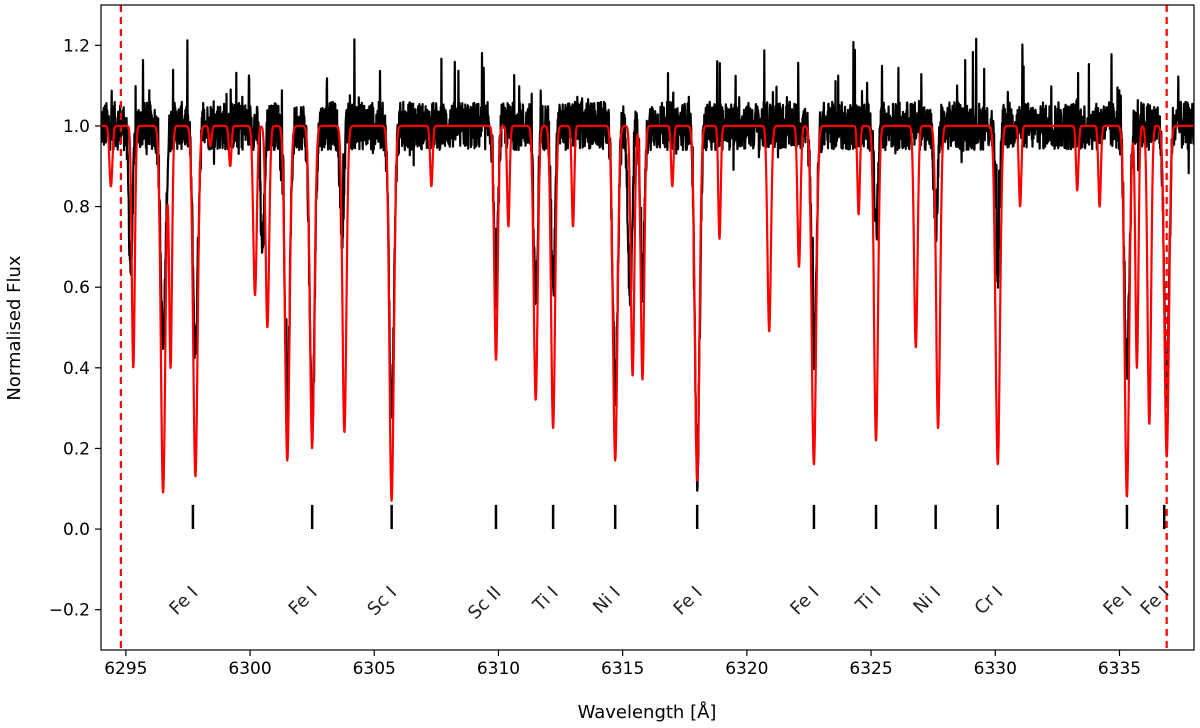 Image resolution: width=1200 pixels, height=728 pixels. I want to click on y-axis: −0.2 0.0 0.2 0.4 0.6 0.8 1.0 1.2, so click(75, 328).